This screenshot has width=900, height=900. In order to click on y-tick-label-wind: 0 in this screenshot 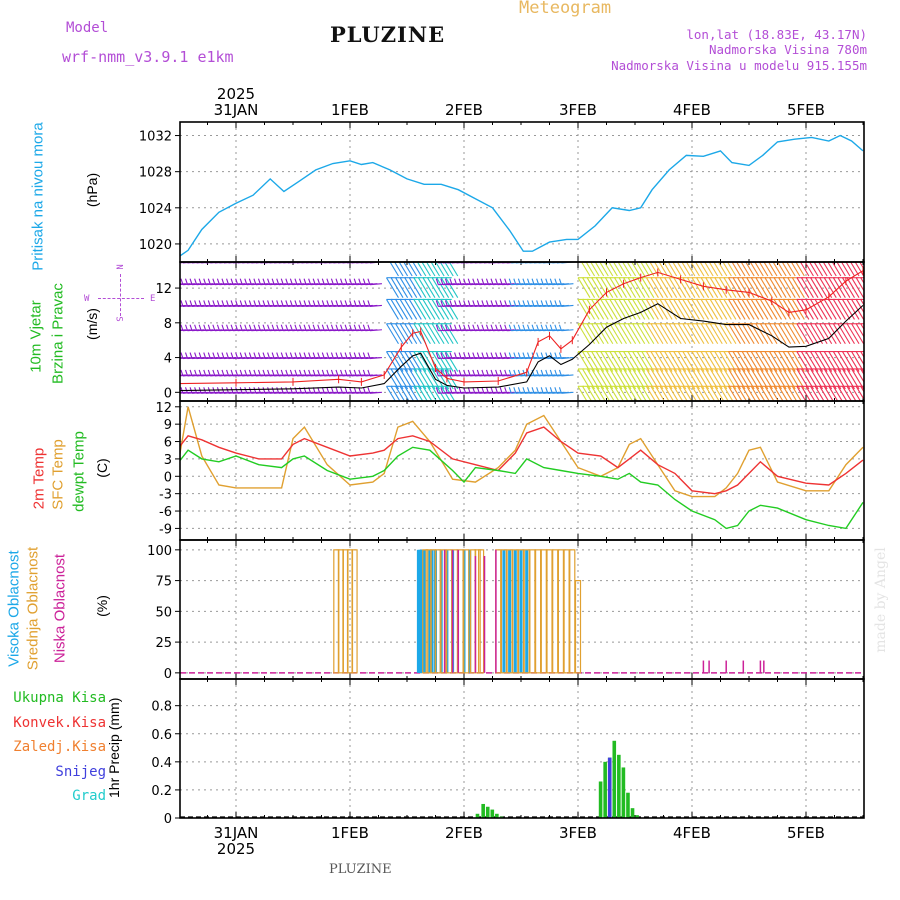, I will do `click(168, 393)`.